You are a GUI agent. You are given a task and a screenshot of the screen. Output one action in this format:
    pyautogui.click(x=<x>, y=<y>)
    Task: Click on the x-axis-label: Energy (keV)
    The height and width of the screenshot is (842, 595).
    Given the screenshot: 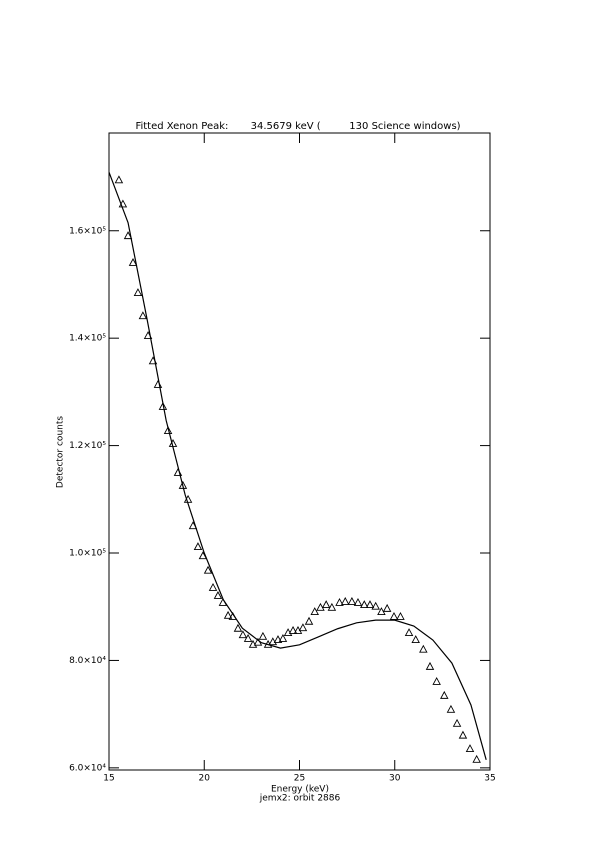 What is the action you would take?
    pyautogui.click(x=300, y=790)
    